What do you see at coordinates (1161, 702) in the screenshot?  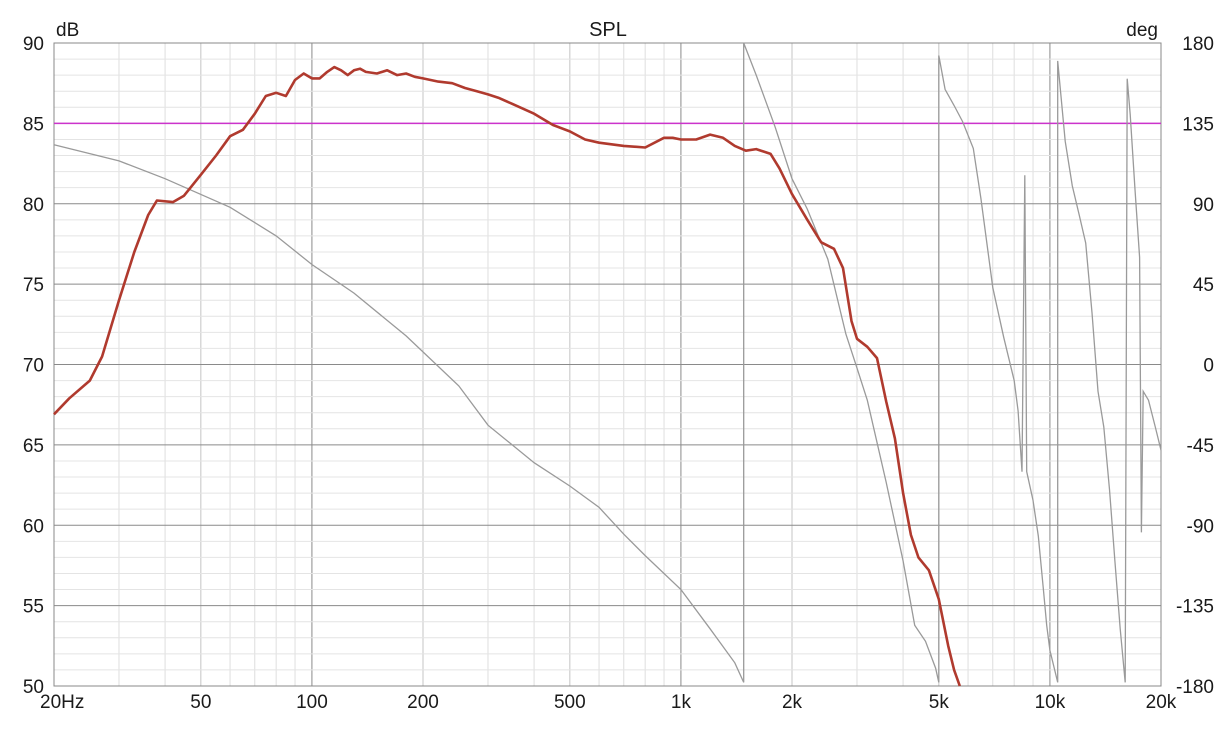 I see `x-tick-label: 20k` at bounding box center [1161, 702].